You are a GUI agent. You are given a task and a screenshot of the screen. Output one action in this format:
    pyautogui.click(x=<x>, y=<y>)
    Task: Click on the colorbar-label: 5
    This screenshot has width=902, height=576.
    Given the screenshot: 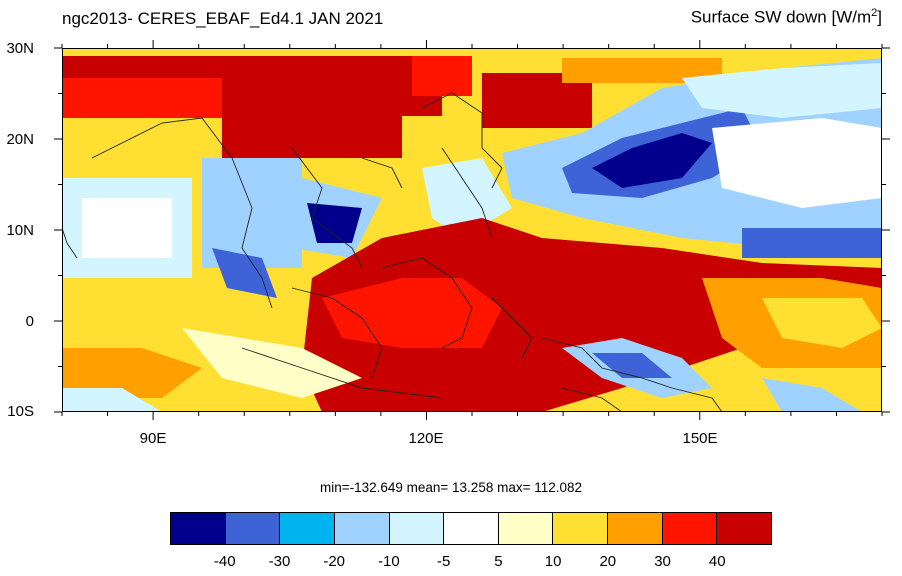 What is the action you would take?
    pyautogui.click(x=498, y=561)
    